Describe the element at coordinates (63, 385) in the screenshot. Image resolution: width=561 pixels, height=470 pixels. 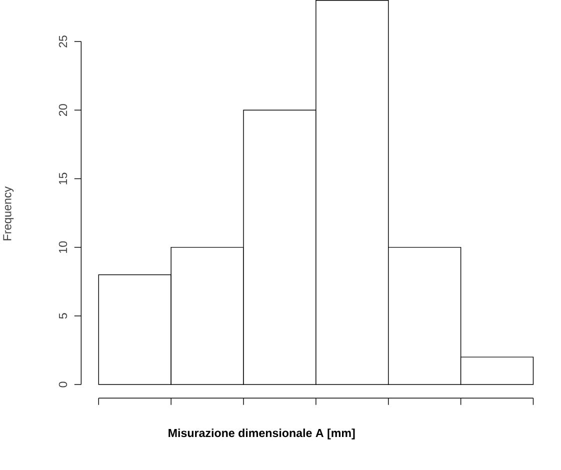
I see `y-tick-label: 0` at that location.